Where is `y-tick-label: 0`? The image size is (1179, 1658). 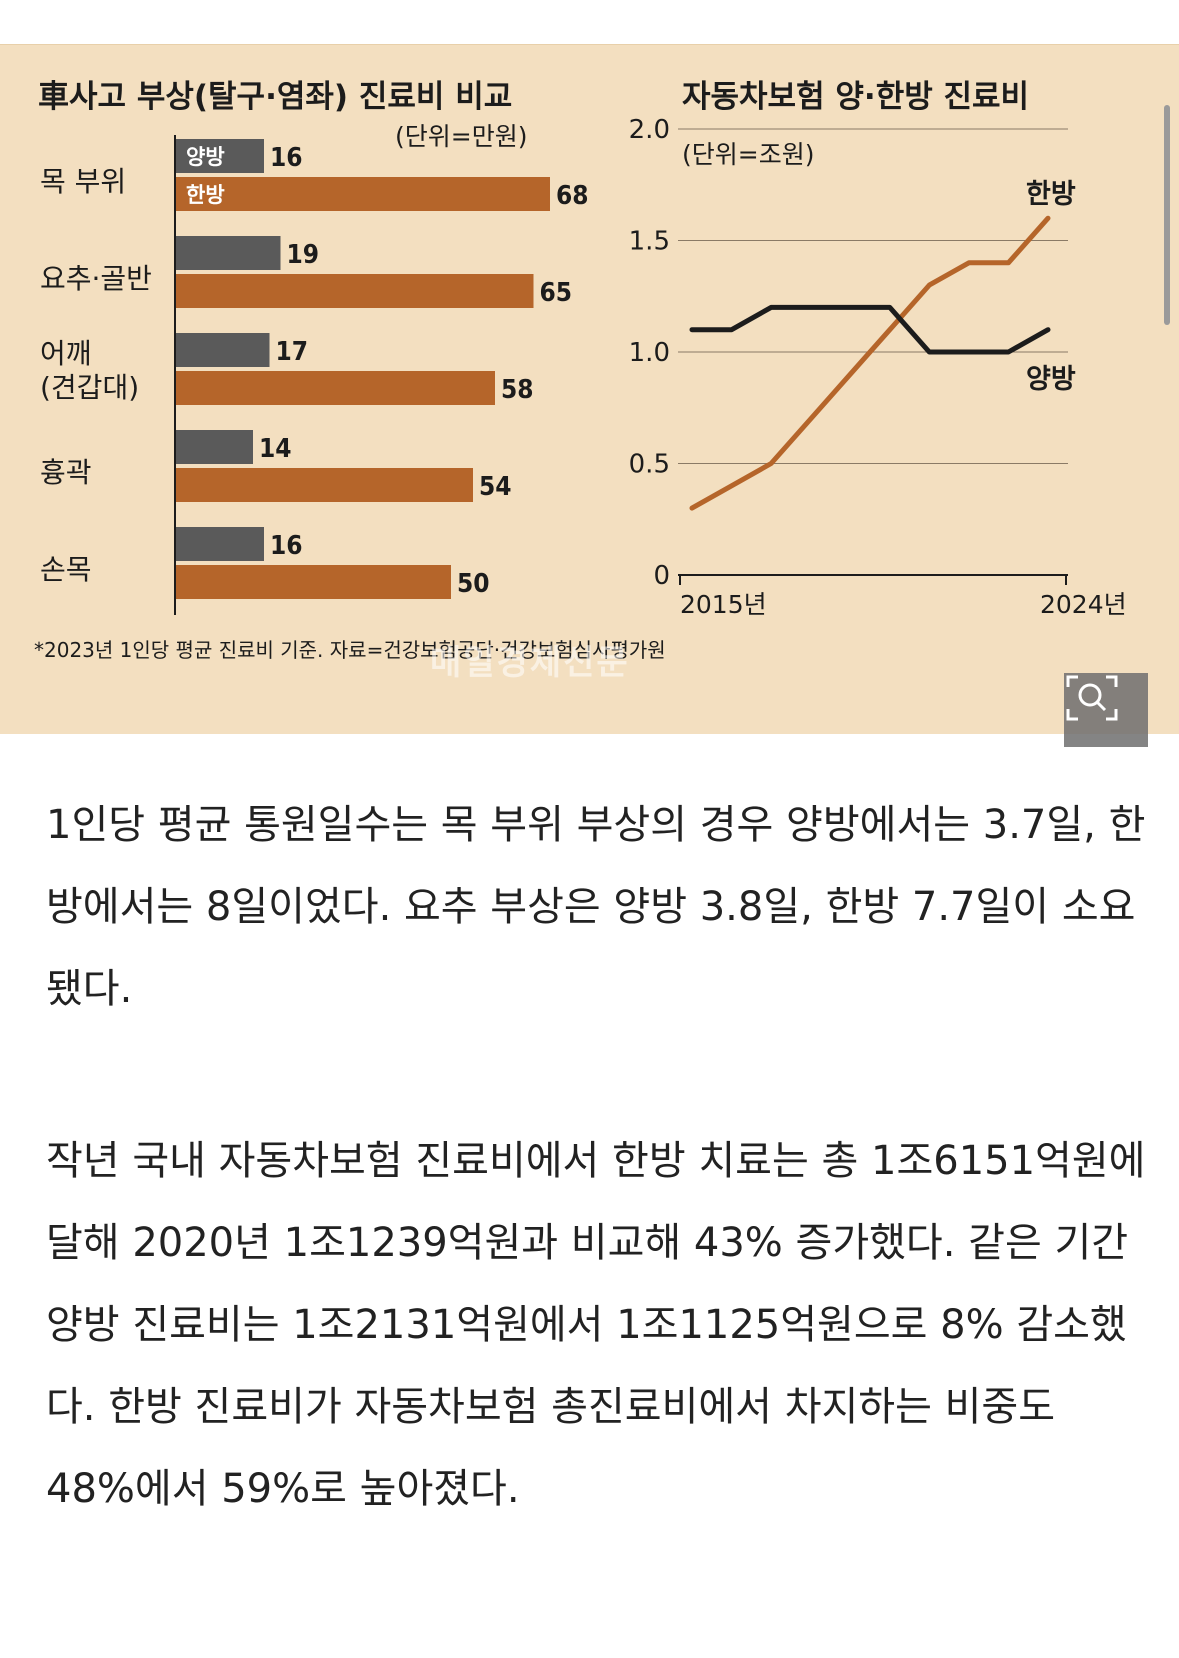
y-tick-label: 0 is located at coordinates (661, 576).